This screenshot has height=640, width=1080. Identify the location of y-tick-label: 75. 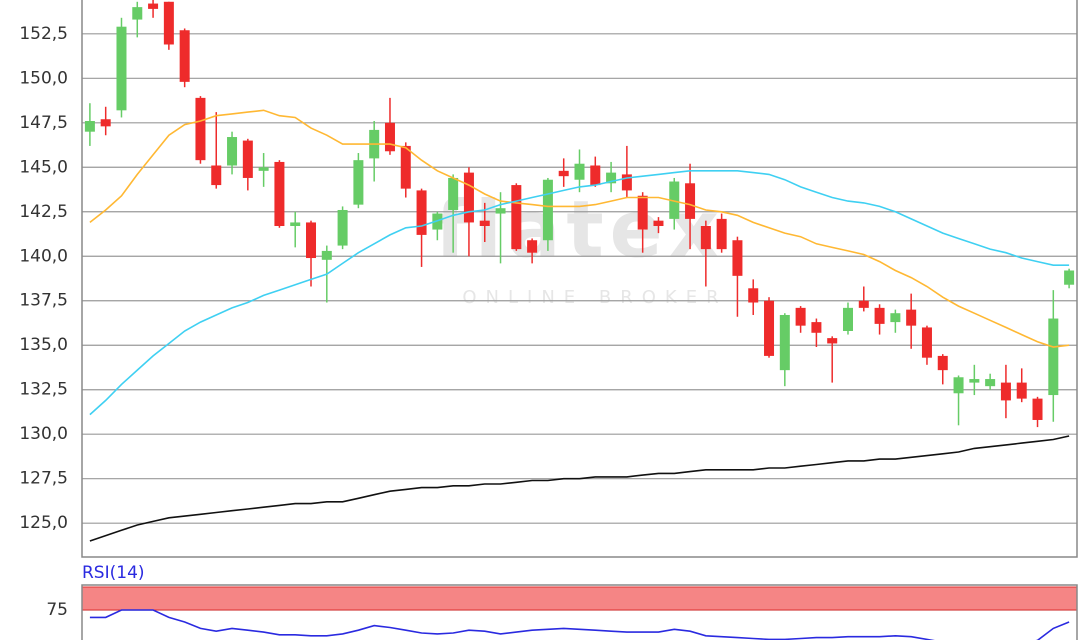
(57, 610).